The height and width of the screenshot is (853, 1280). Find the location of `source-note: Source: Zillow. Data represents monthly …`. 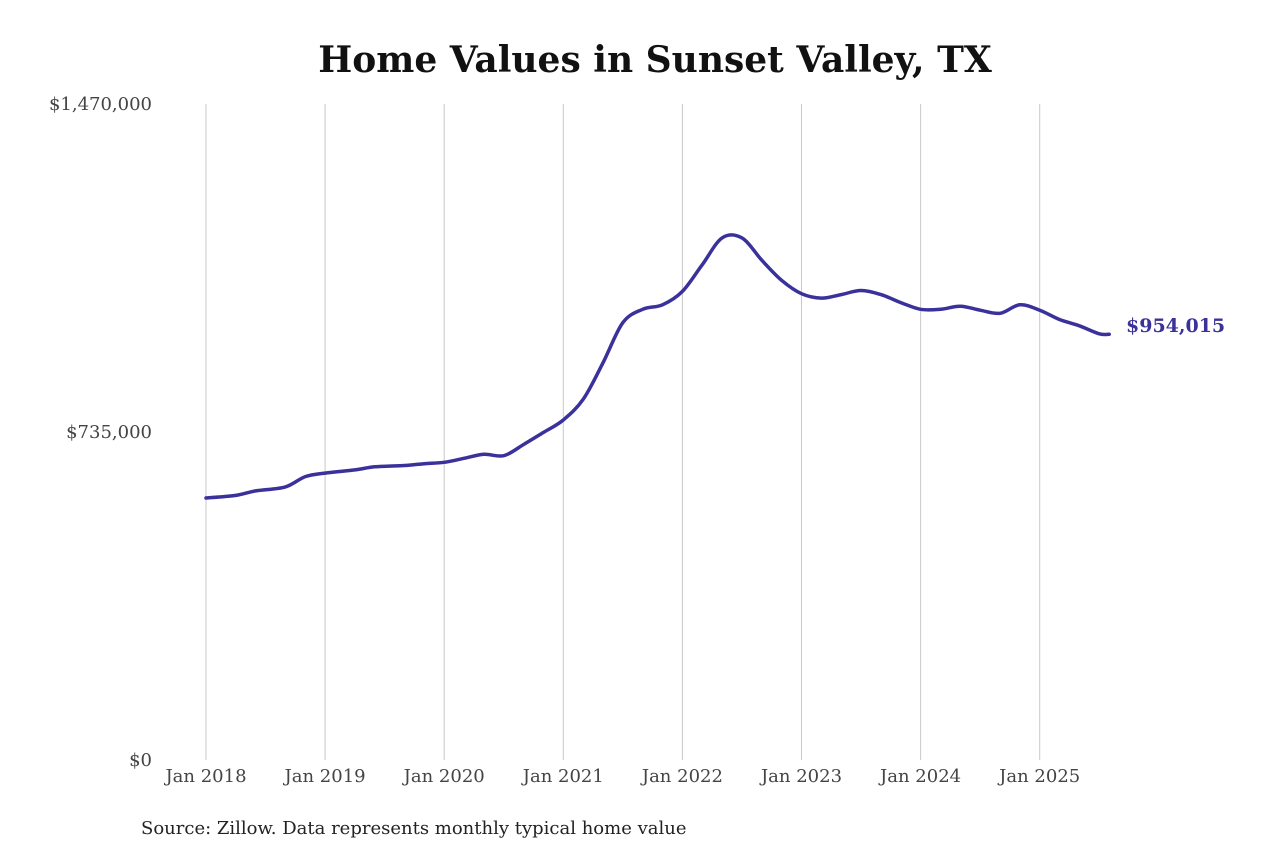

source-note: Source: Zillow. Data represents monthly … is located at coordinates (414, 828).